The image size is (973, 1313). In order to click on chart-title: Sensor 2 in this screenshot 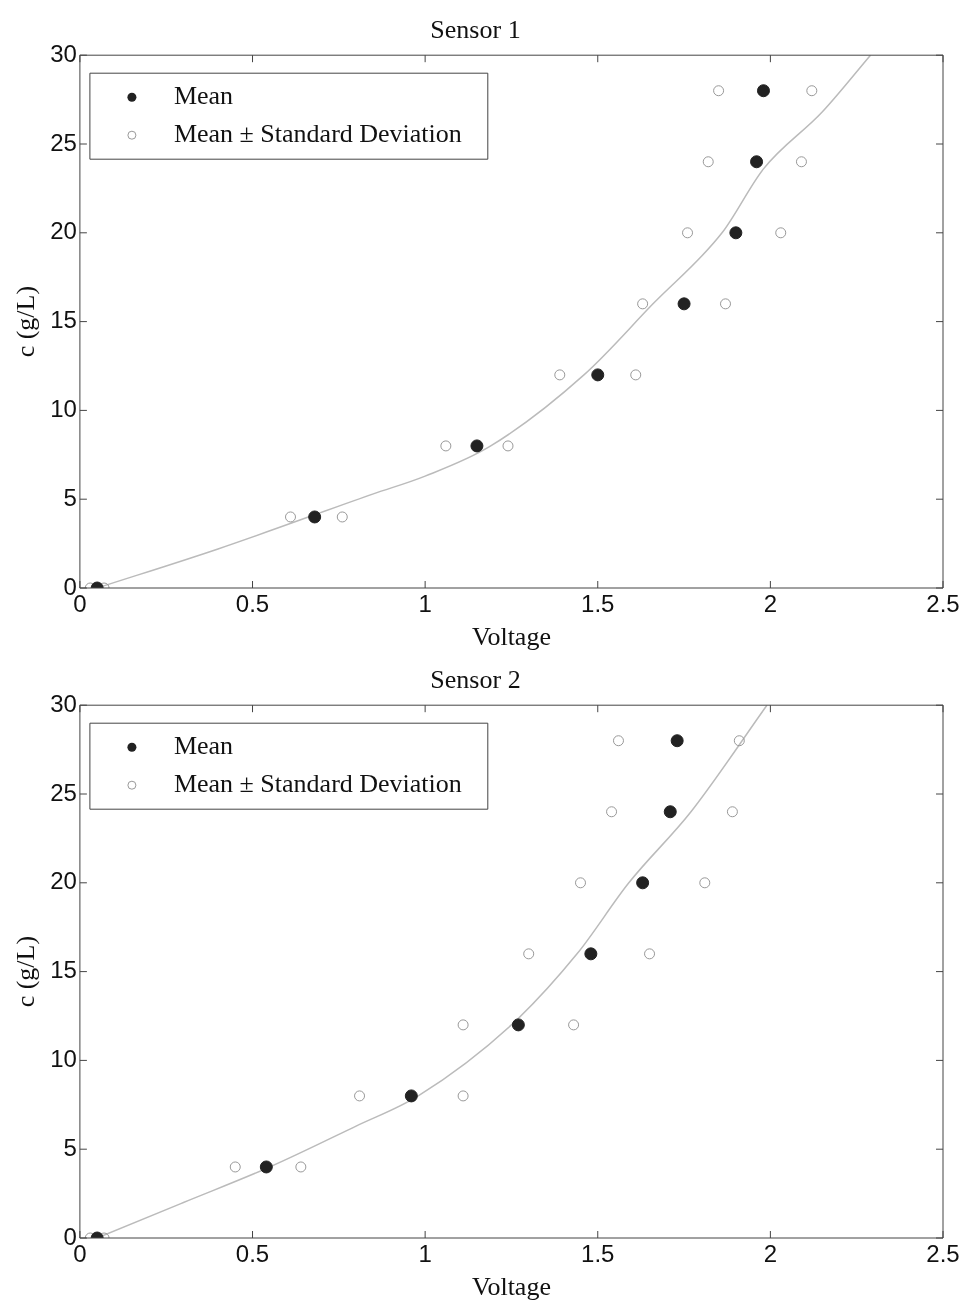, I will do `click(475, 680)`.